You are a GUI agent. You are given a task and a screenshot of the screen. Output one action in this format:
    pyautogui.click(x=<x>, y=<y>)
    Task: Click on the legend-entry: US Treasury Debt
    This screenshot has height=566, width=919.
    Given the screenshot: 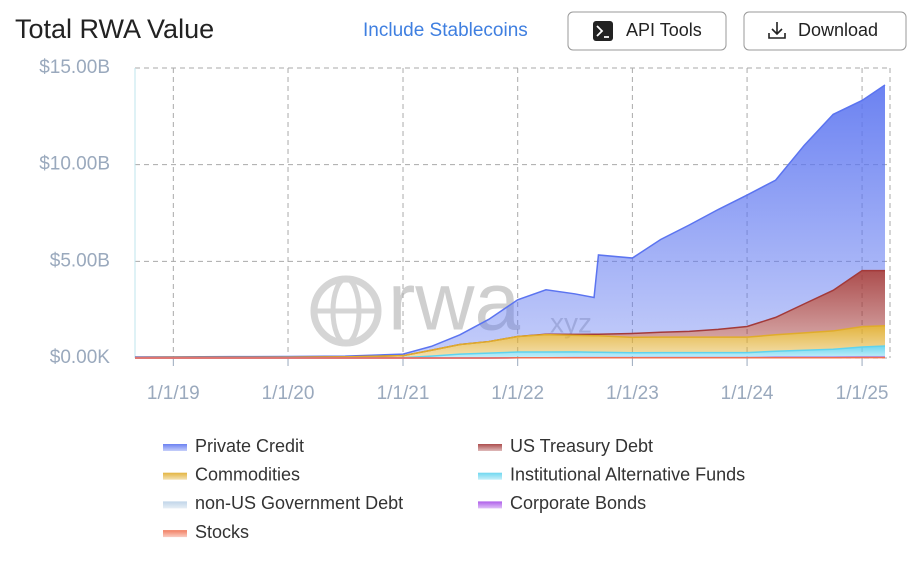 What is the action you would take?
    pyautogui.click(x=565, y=446)
    